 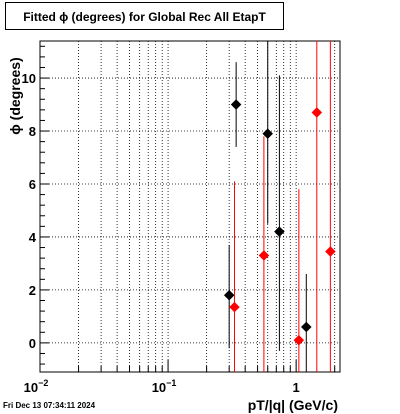 I want to click on y-tick-label: 4, so click(x=33, y=237).